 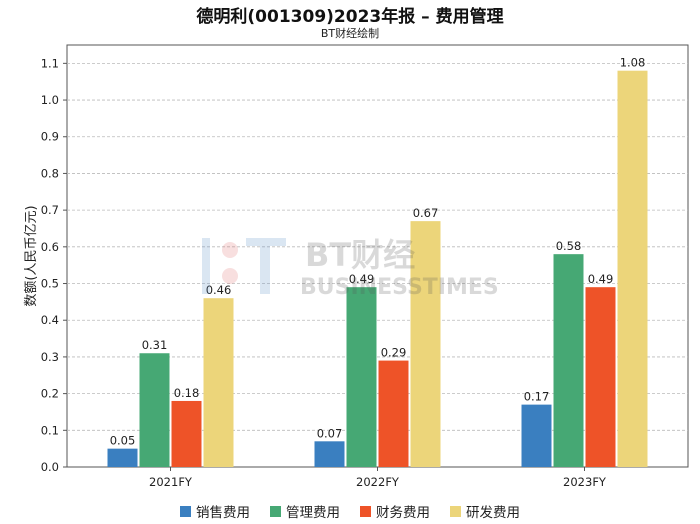 I want to click on x-tick-label: 2023FY, so click(x=585, y=482).